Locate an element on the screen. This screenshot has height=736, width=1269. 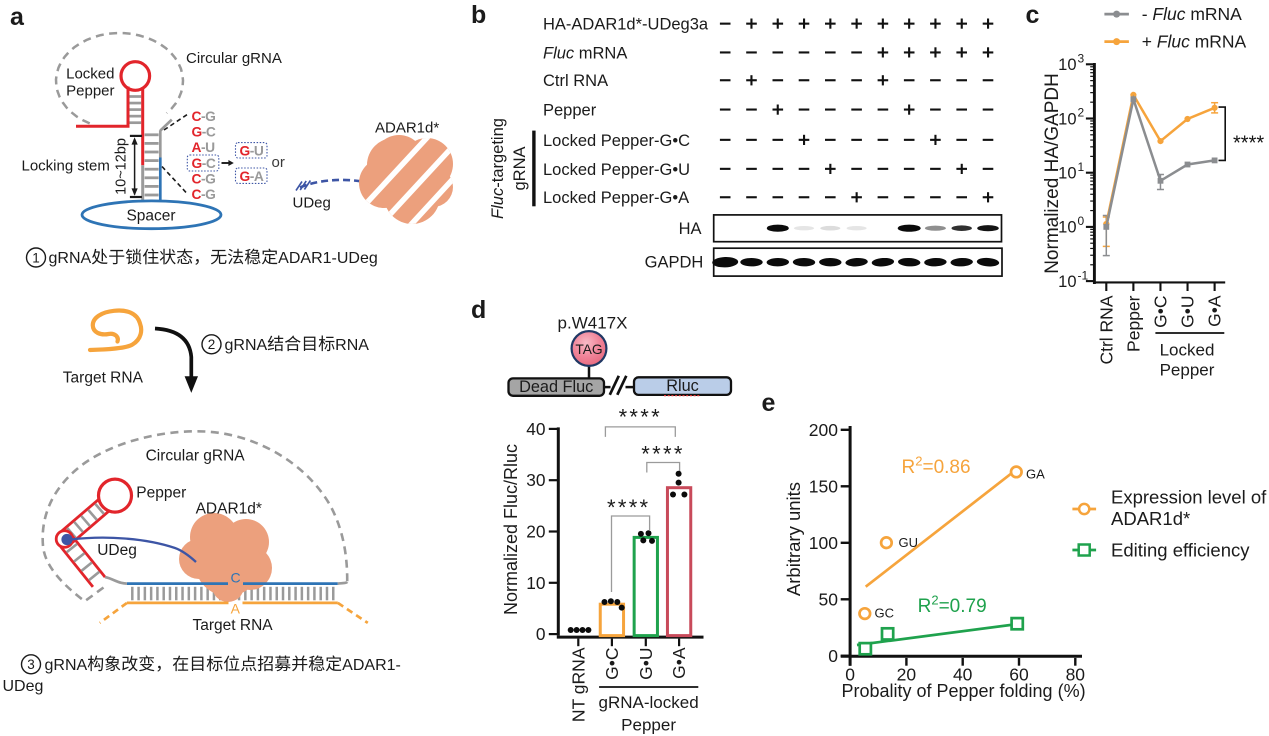
svg-text: a is located at coordinates (17, 17).